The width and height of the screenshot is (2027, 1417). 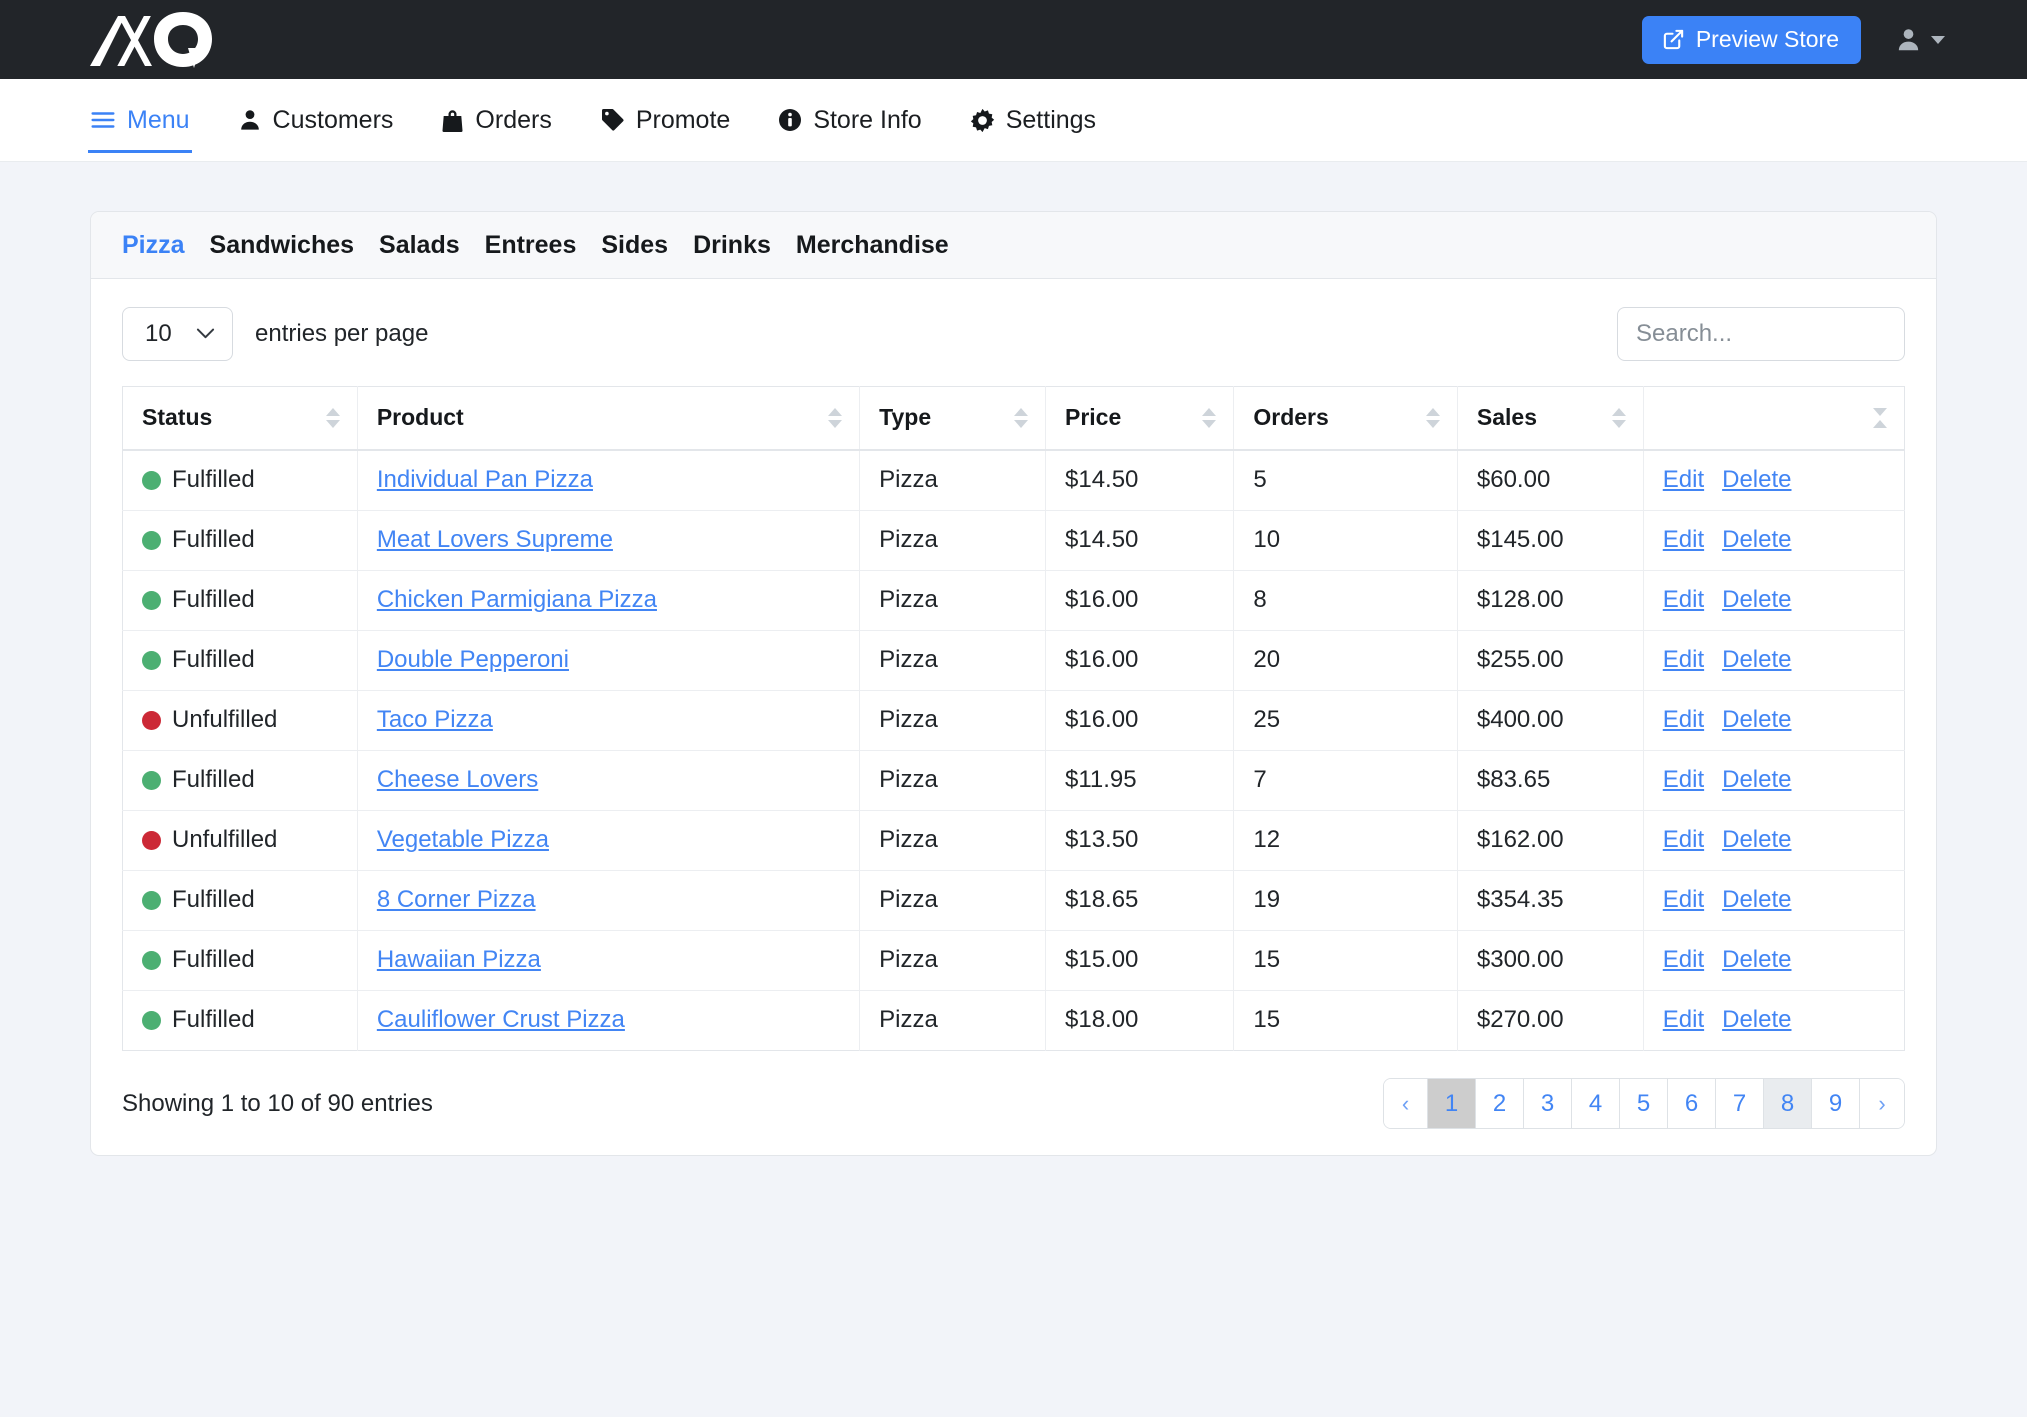 What do you see at coordinates (150, 39) in the screenshot?
I see `brand-logo` at bounding box center [150, 39].